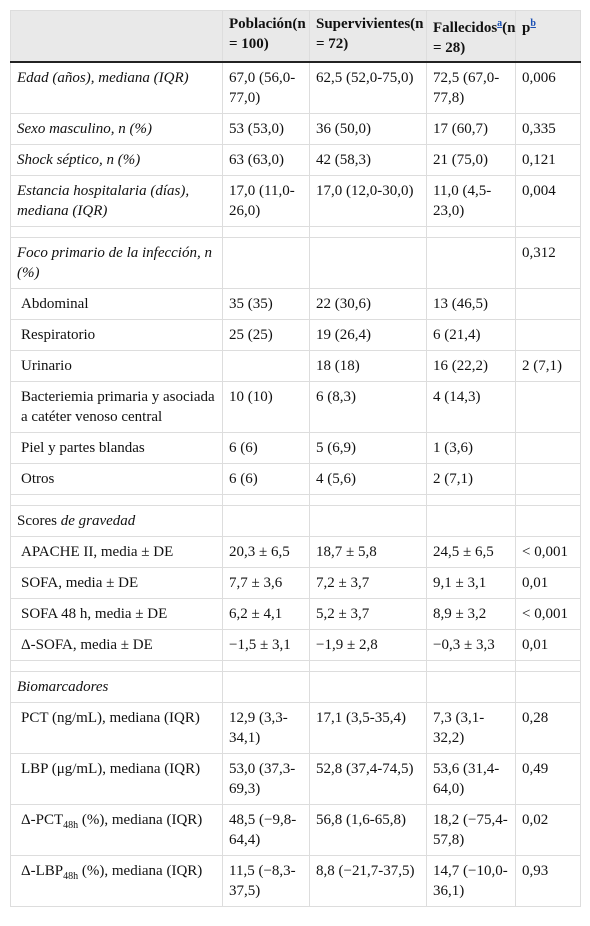 This screenshot has height=926, width=590. I want to click on value-cell: 4 (14,3), so click(471, 407).